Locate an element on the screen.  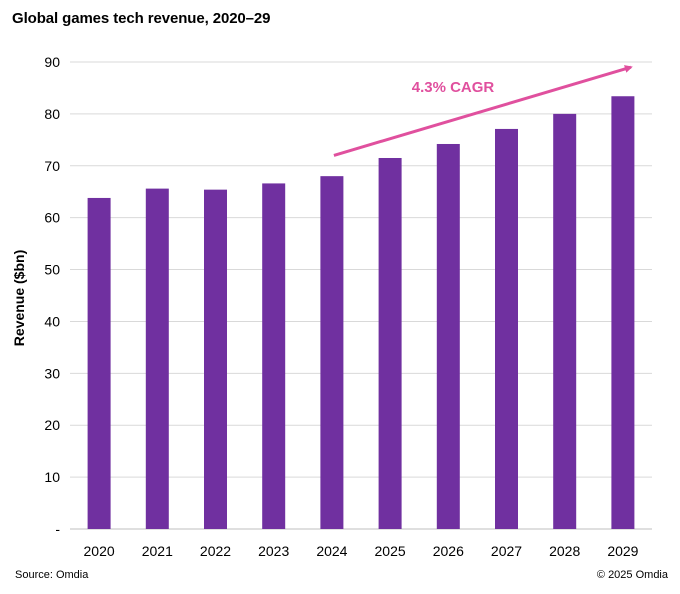
bar-2021 is located at coordinates (157, 358).